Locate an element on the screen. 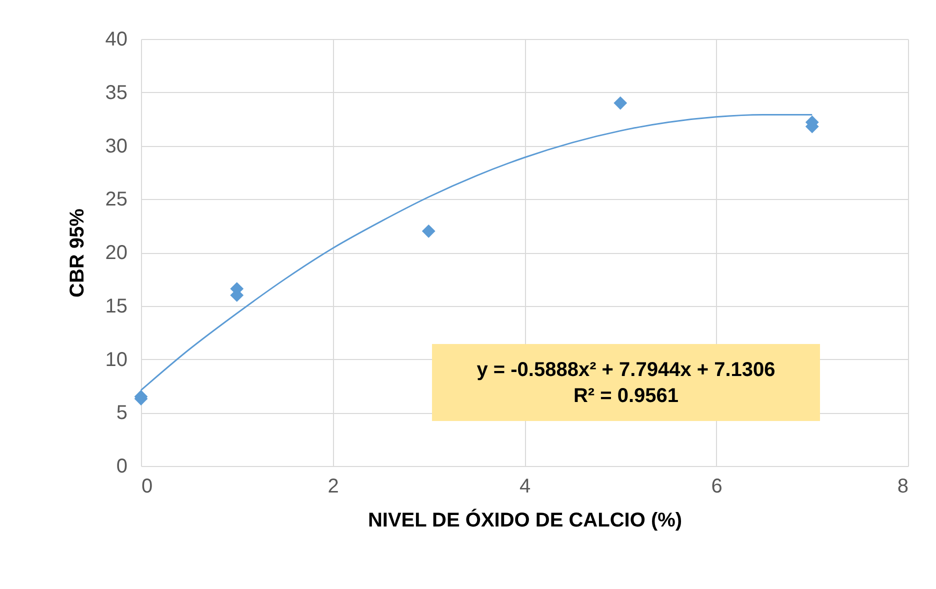 The image size is (936, 589). x-tick-label: 4 is located at coordinates (525, 487).